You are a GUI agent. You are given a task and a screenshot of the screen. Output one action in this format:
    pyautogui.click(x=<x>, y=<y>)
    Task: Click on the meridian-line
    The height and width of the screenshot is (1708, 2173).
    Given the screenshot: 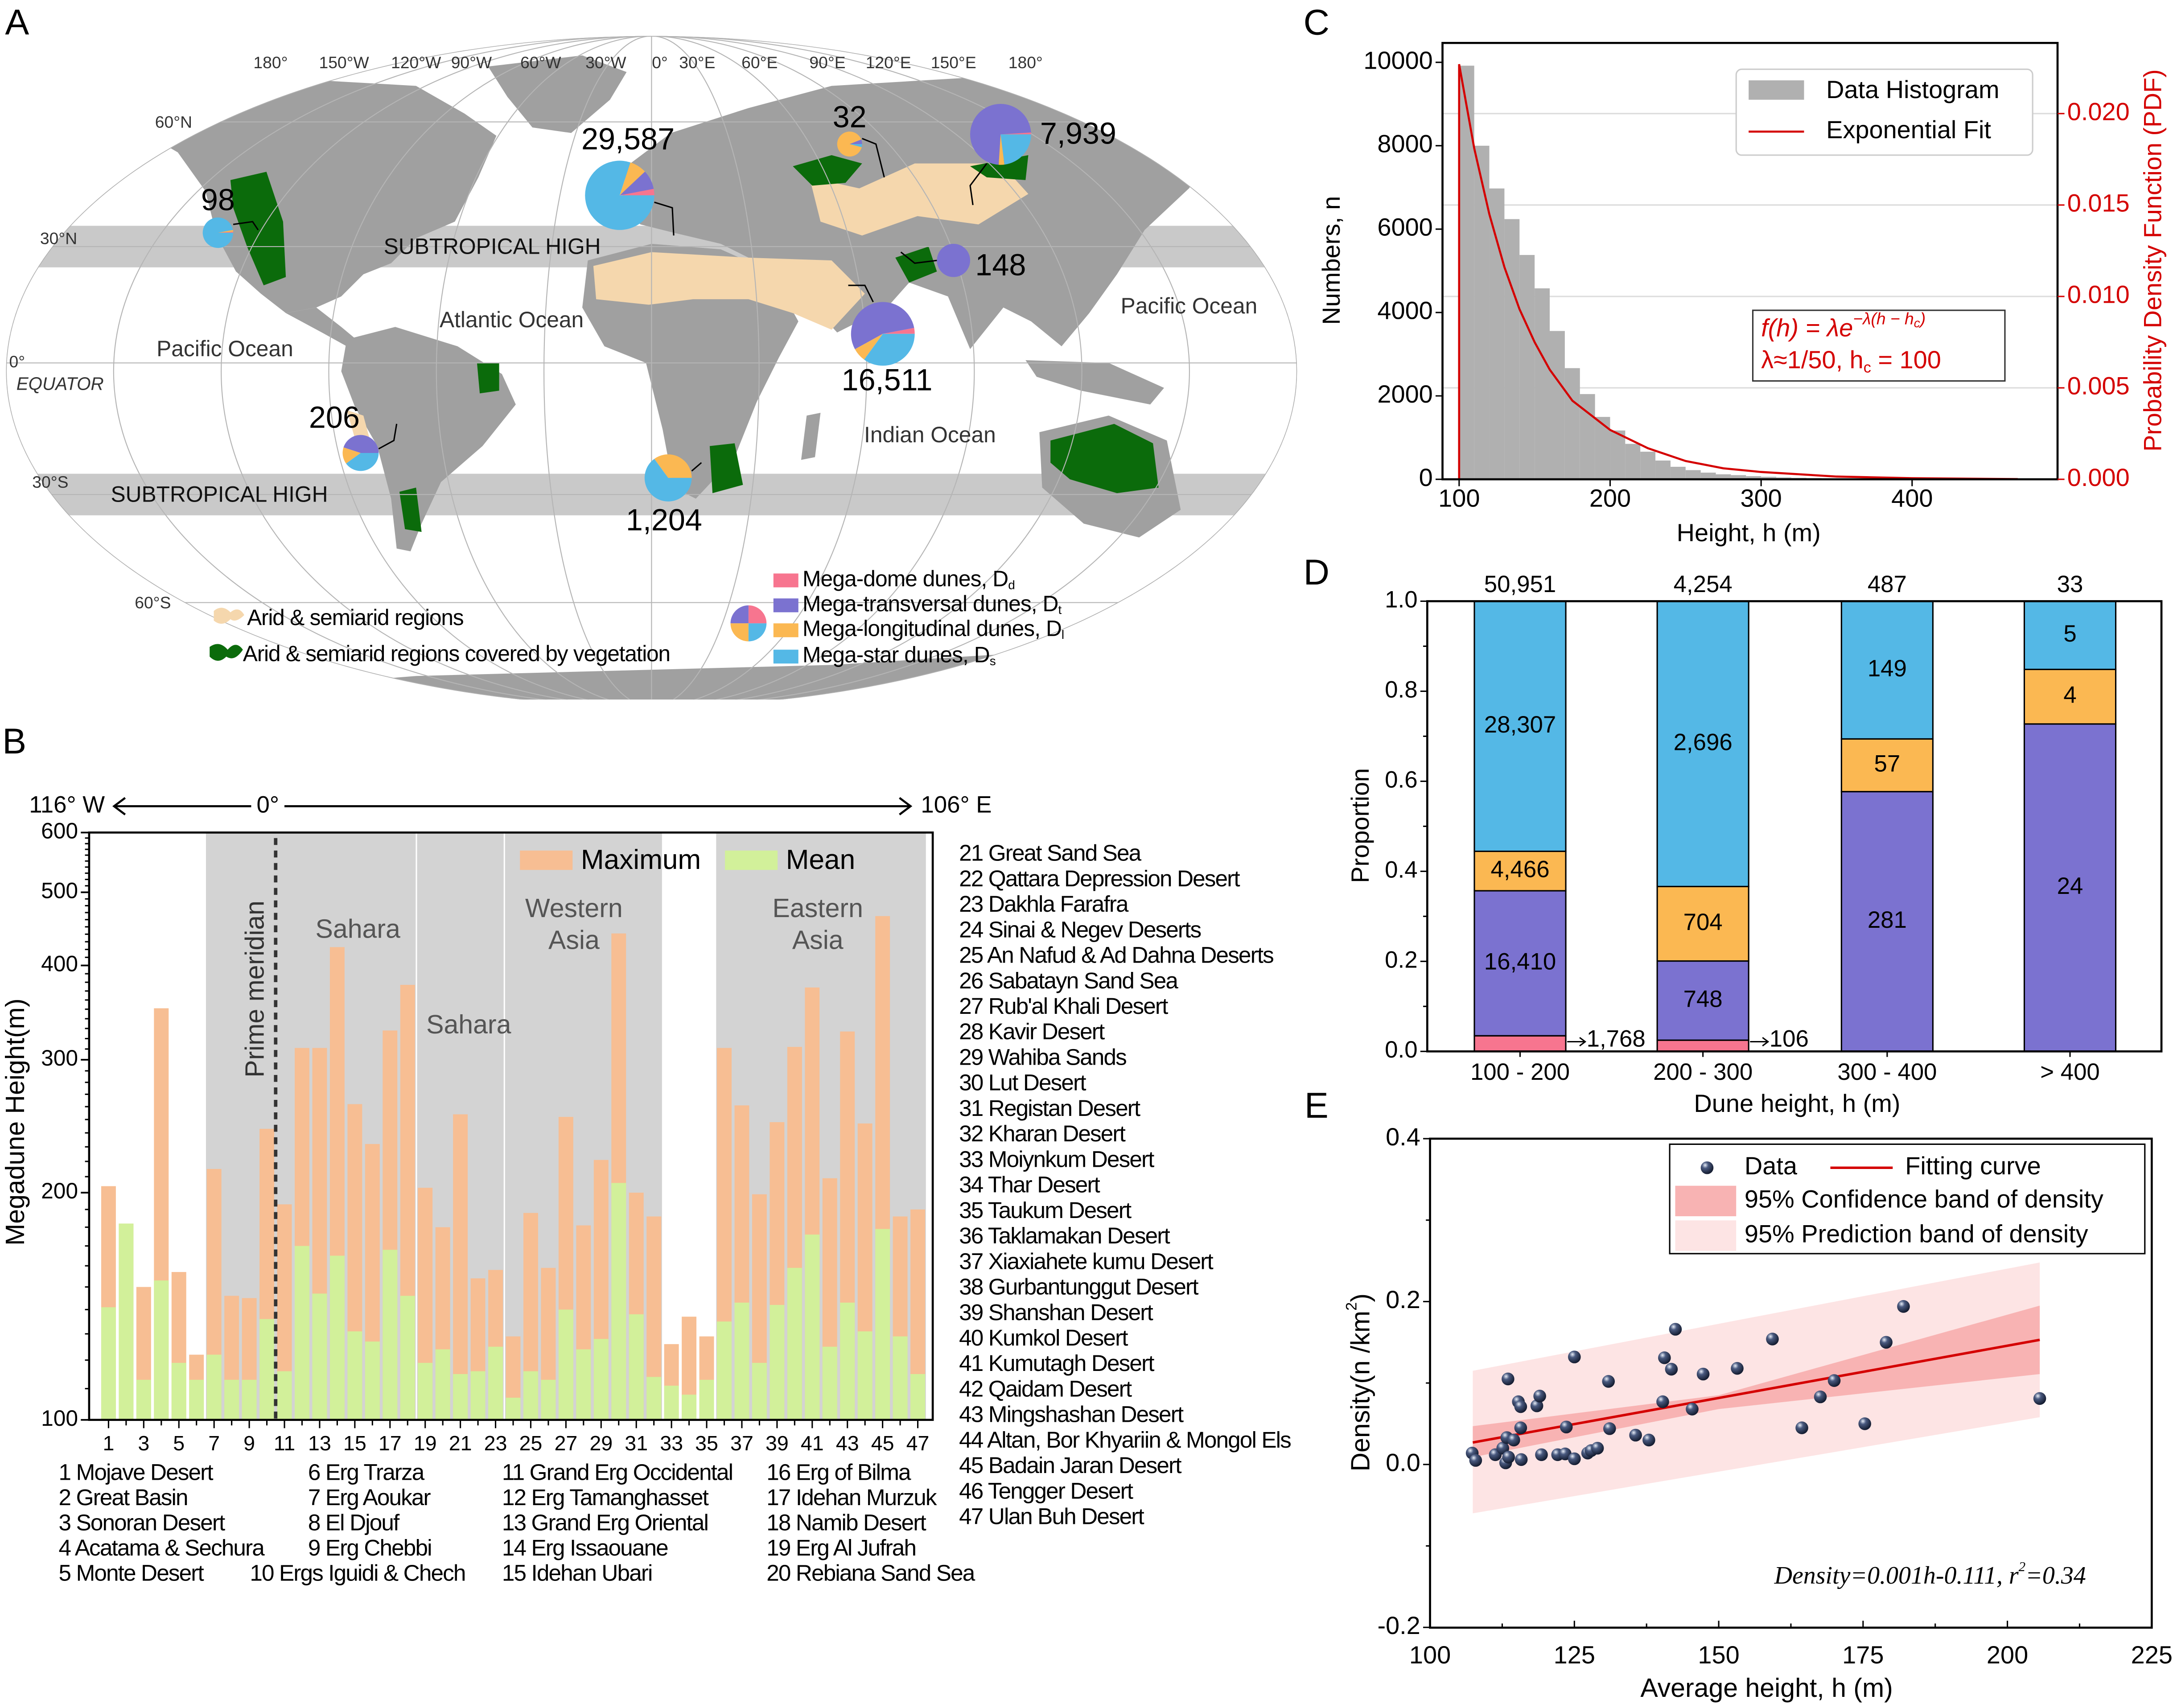 What is the action you would take?
    pyautogui.click(x=651, y=368)
    